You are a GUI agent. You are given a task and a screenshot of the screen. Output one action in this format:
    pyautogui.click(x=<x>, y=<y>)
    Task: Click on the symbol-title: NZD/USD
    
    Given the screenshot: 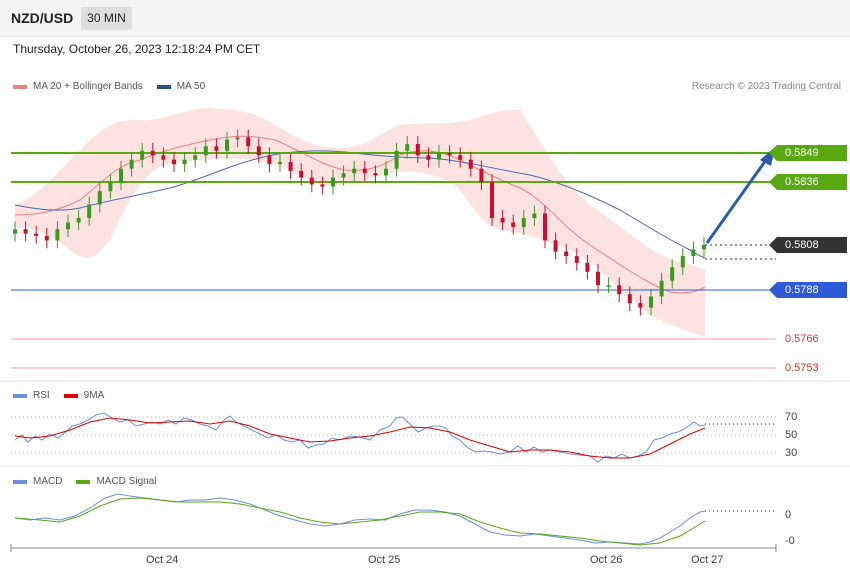 What is the action you would take?
    pyautogui.click(x=42, y=18)
    